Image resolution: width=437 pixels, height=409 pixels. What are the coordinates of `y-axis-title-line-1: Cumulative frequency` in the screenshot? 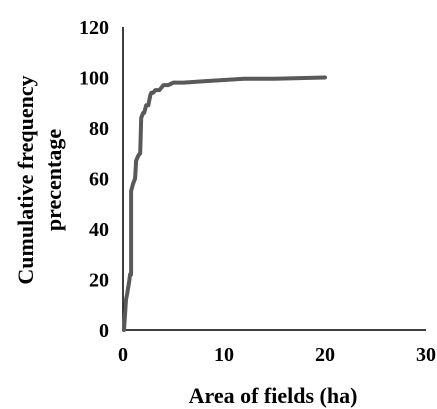 It's located at (25, 179).